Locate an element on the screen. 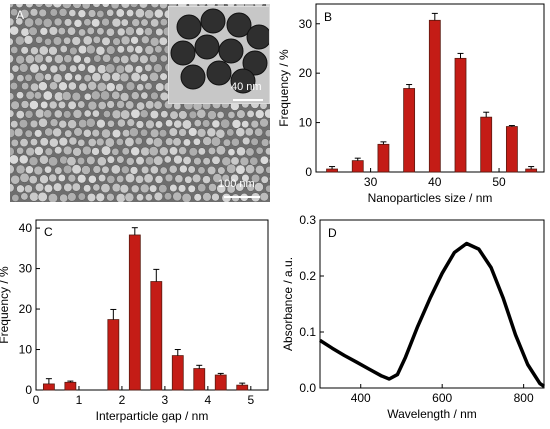  main-scale-label: 100 nm is located at coordinates (236, 184).